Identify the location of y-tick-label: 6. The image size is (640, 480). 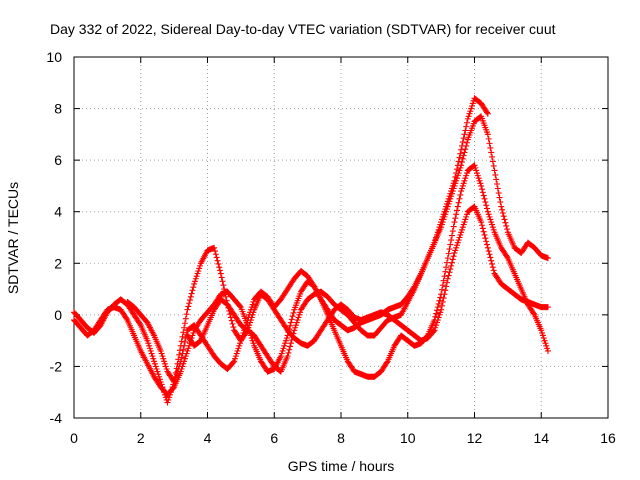
(58, 160).